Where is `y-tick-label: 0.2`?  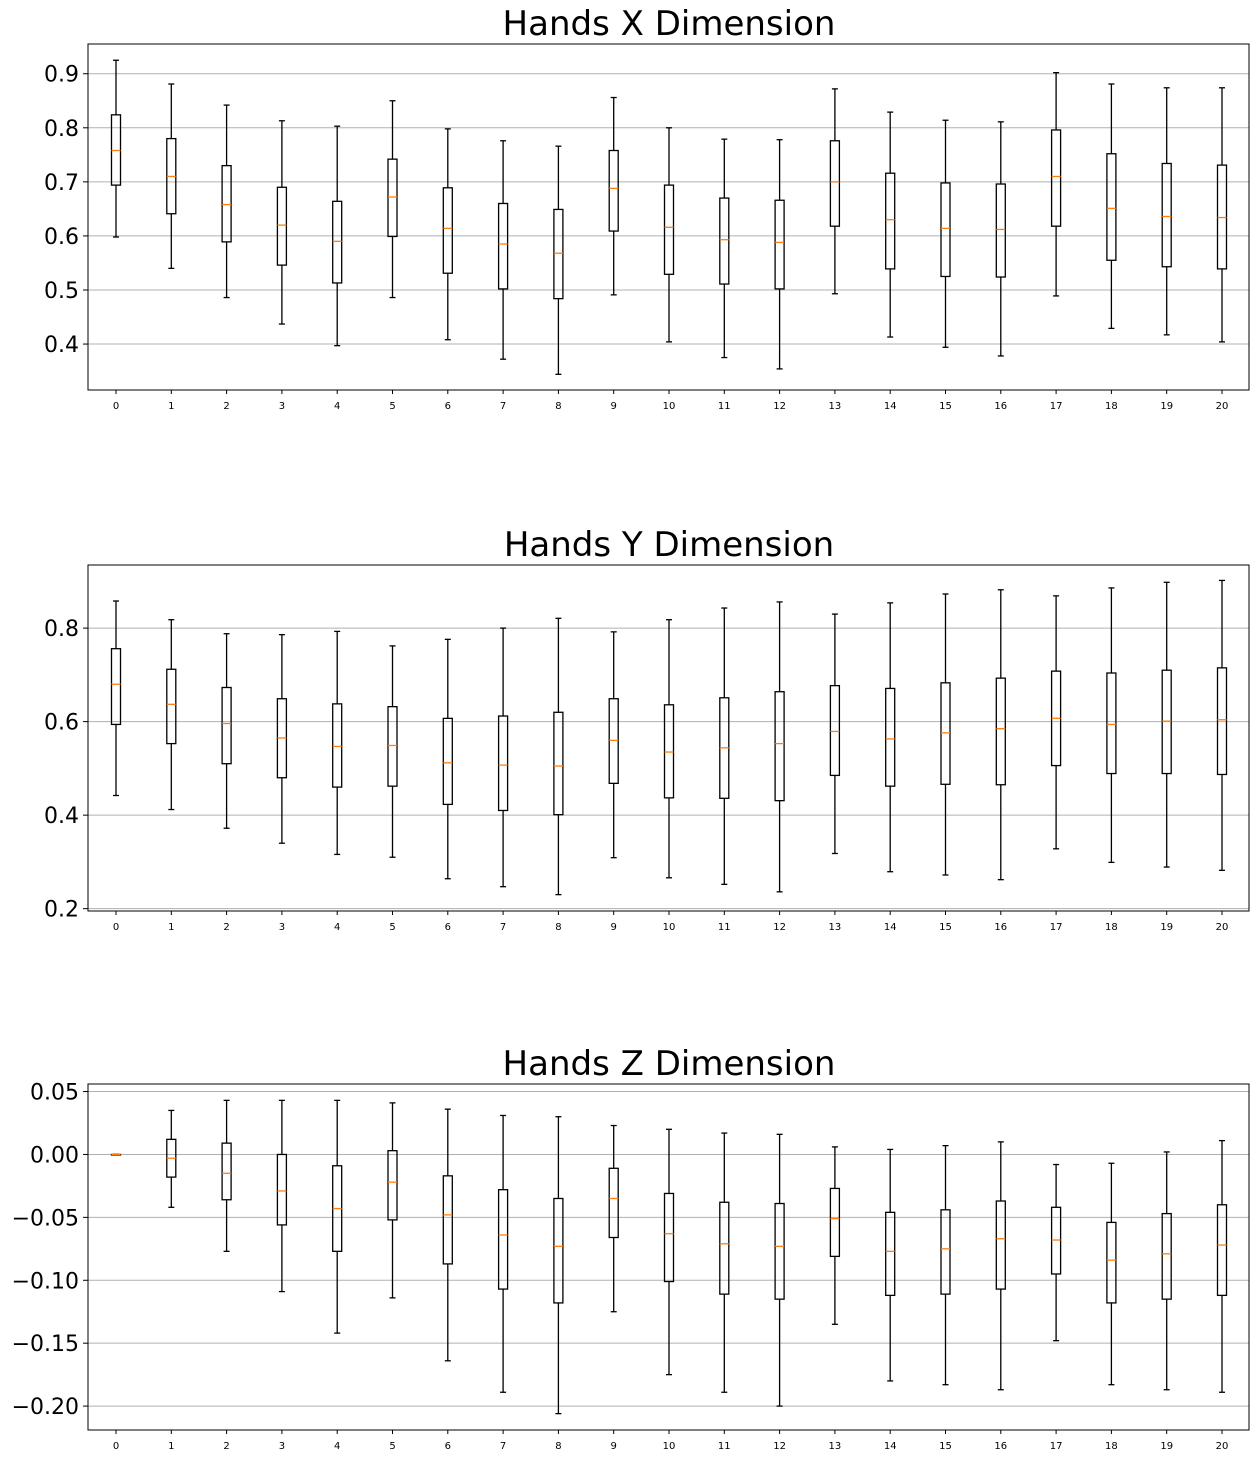 y-tick-label: 0.2 is located at coordinates (61, 910).